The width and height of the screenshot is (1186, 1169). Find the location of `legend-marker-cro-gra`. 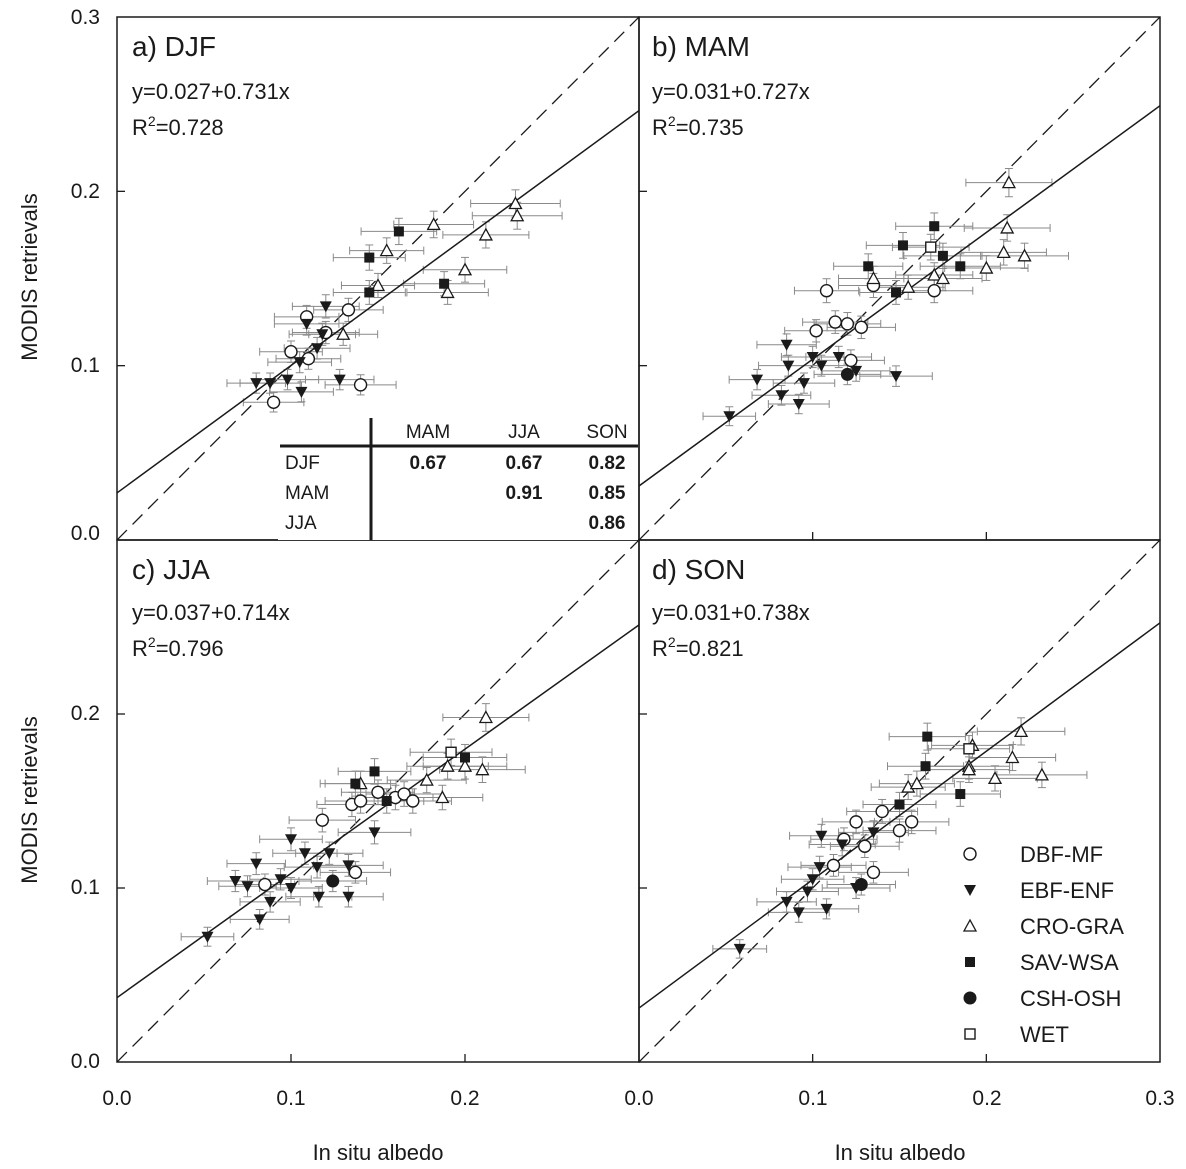

legend-marker-cro-gra is located at coordinates (970, 925).